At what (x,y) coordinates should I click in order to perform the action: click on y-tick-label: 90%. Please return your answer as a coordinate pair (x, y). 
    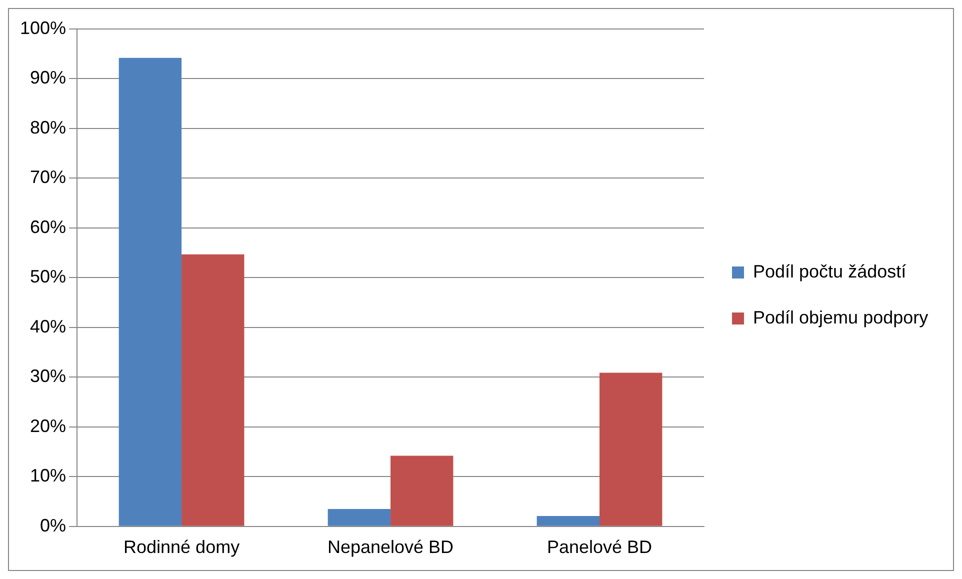
    Looking at the image, I should click on (48, 78).